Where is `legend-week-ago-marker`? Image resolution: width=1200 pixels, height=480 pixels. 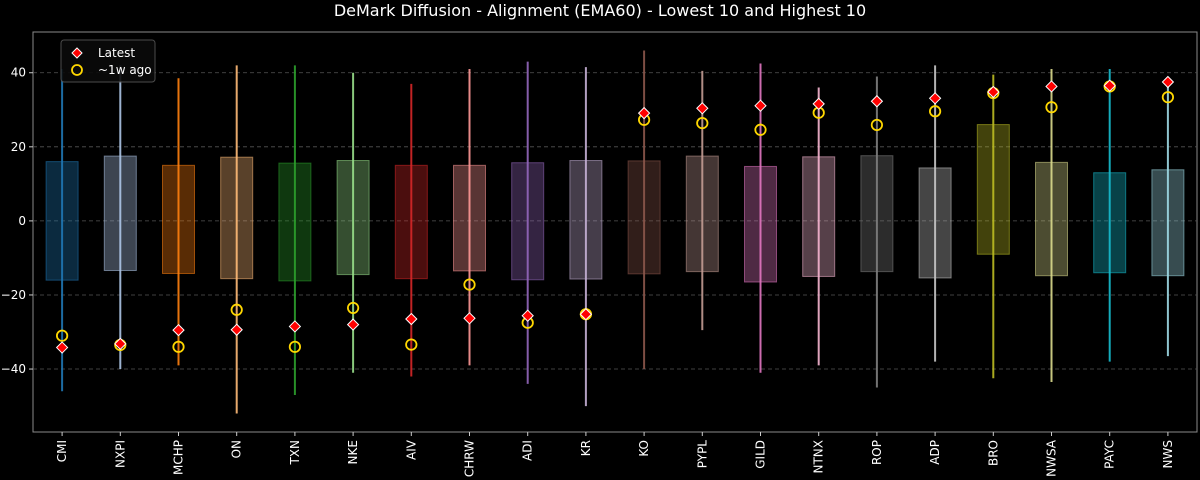
legend-week-ago-marker is located at coordinates (77, 70).